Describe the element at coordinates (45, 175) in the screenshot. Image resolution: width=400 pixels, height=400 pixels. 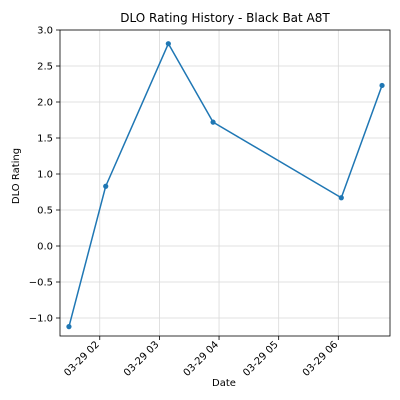
I see `y-tick-label: 1.0` at that location.